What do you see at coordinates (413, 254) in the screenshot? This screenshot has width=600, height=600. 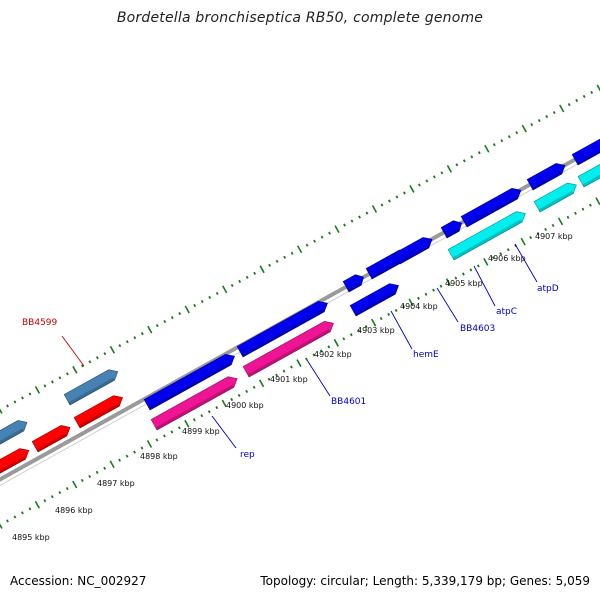 I see `gene-small-c-shade` at bounding box center [413, 254].